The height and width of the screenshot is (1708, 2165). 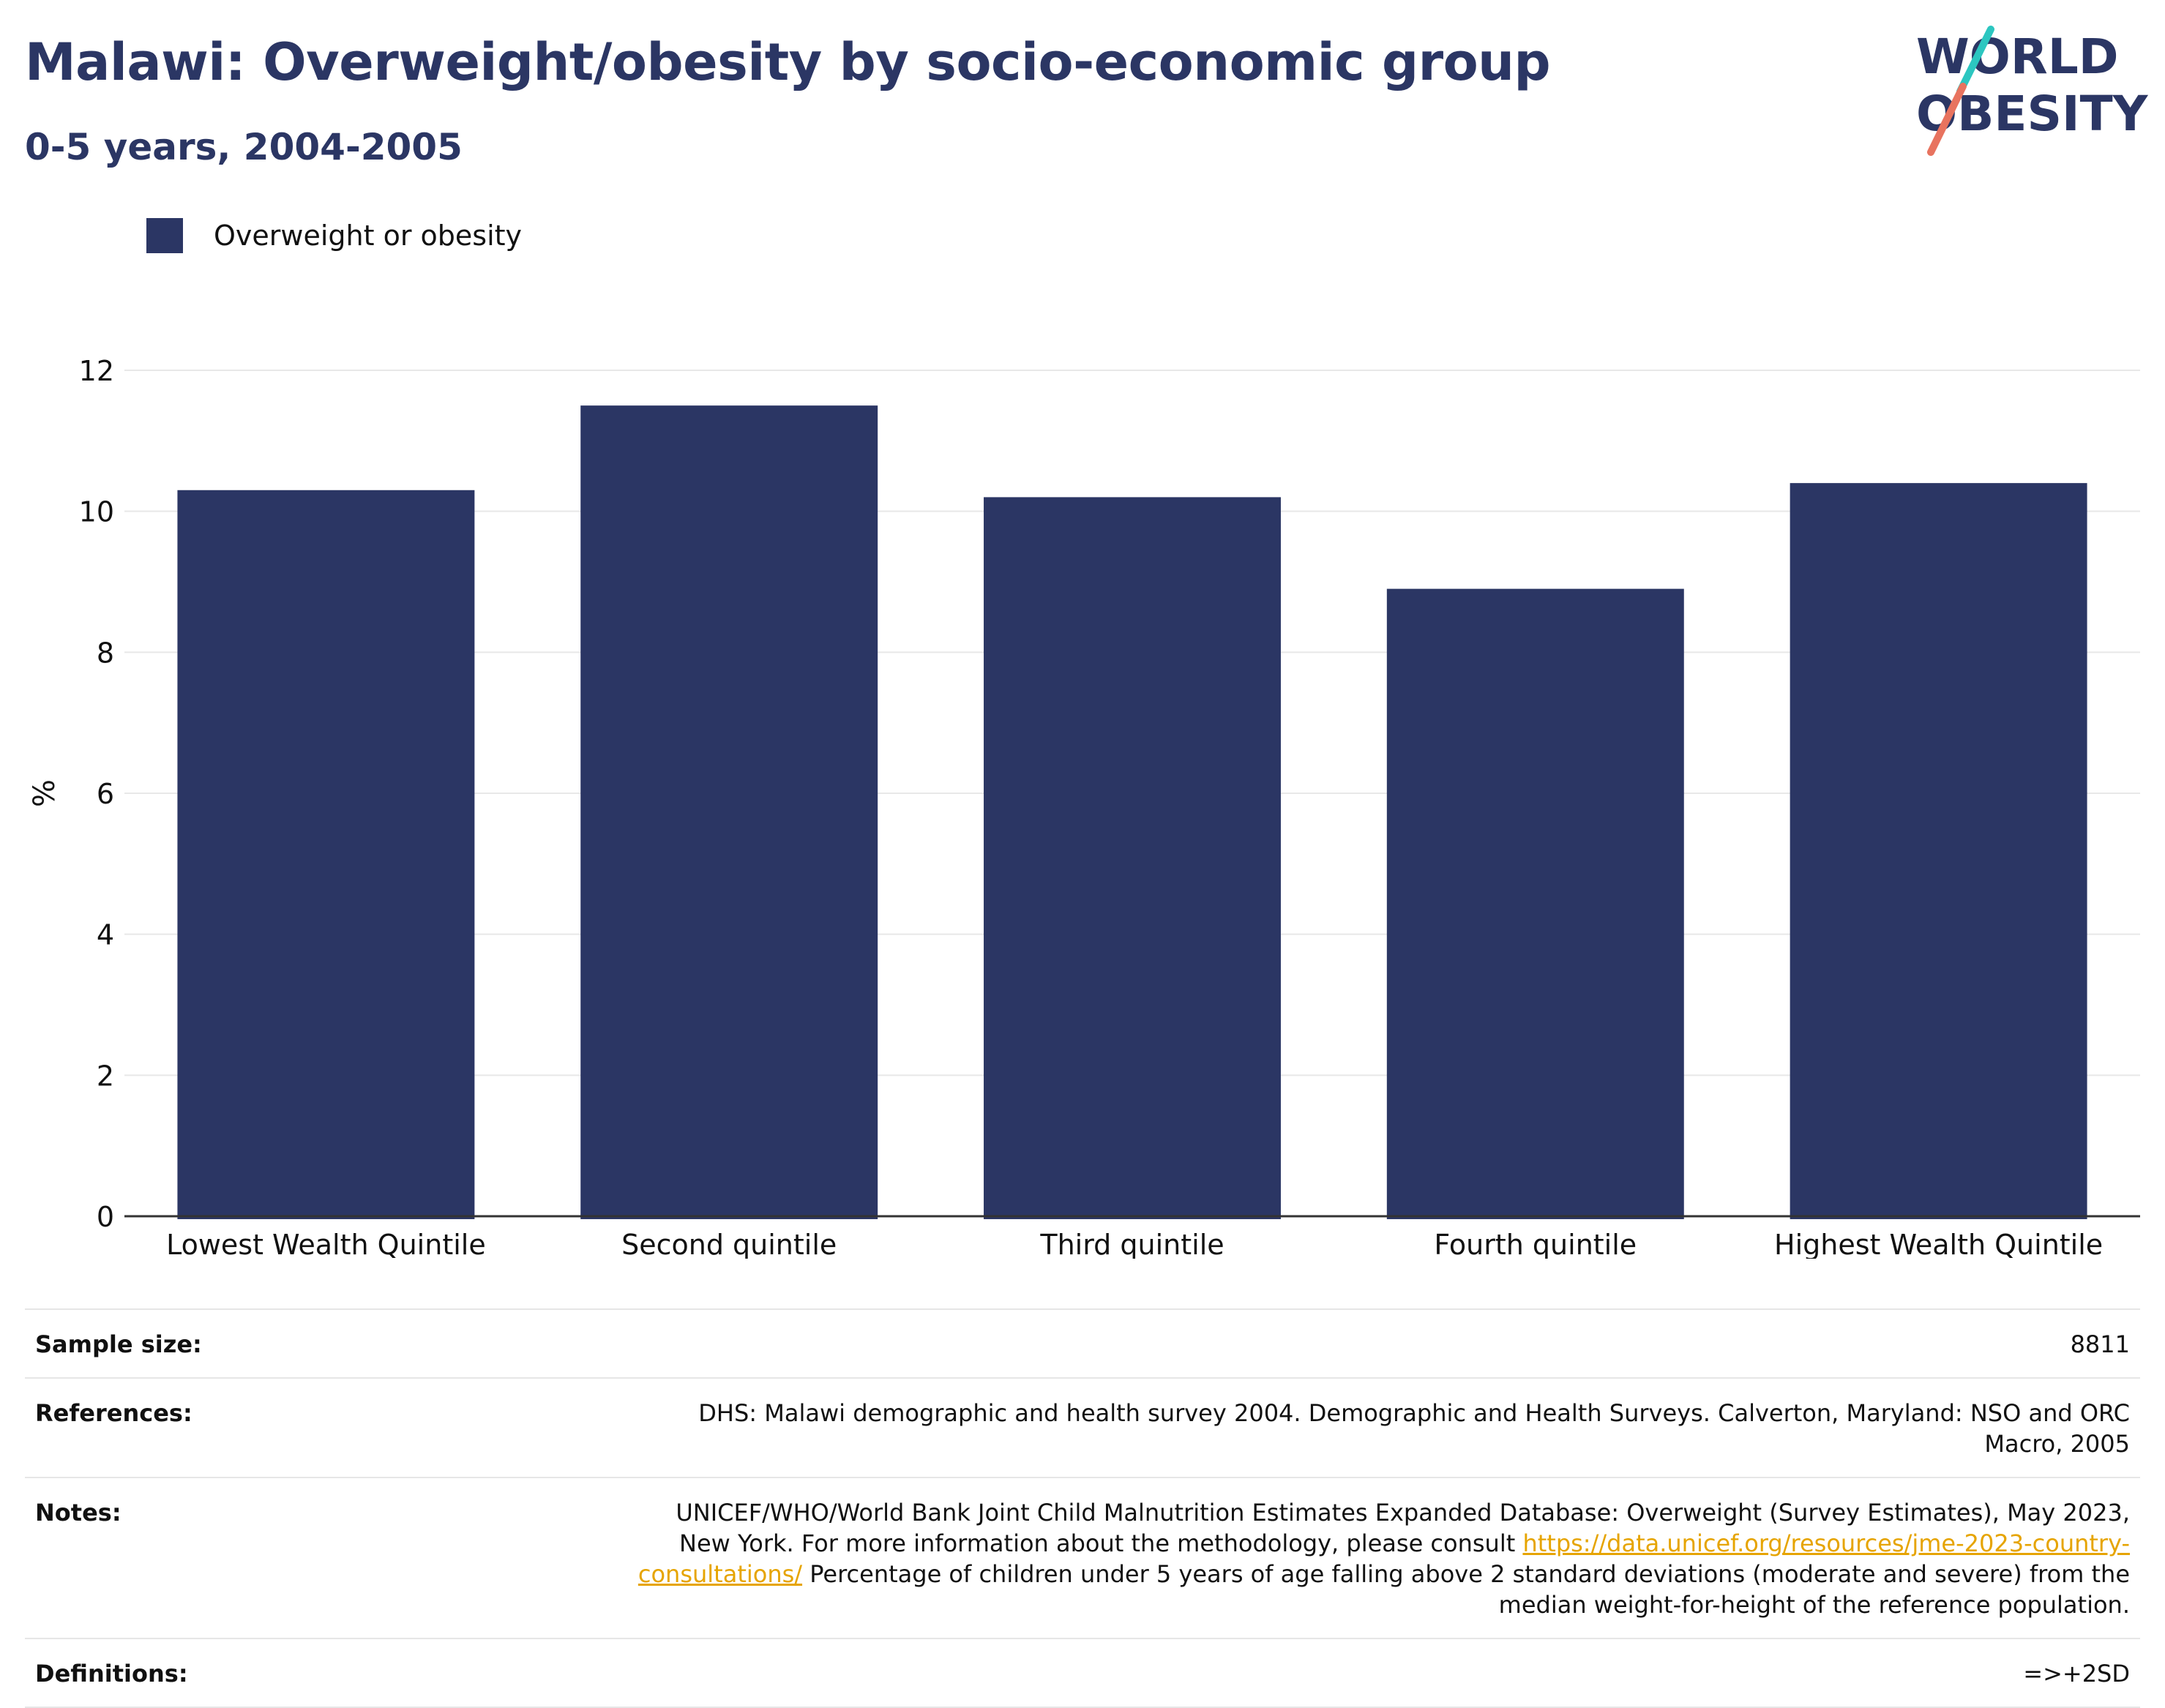 What do you see at coordinates (368, 236) in the screenshot?
I see `legend-label: Overweight or obesity` at bounding box center [368, 236].